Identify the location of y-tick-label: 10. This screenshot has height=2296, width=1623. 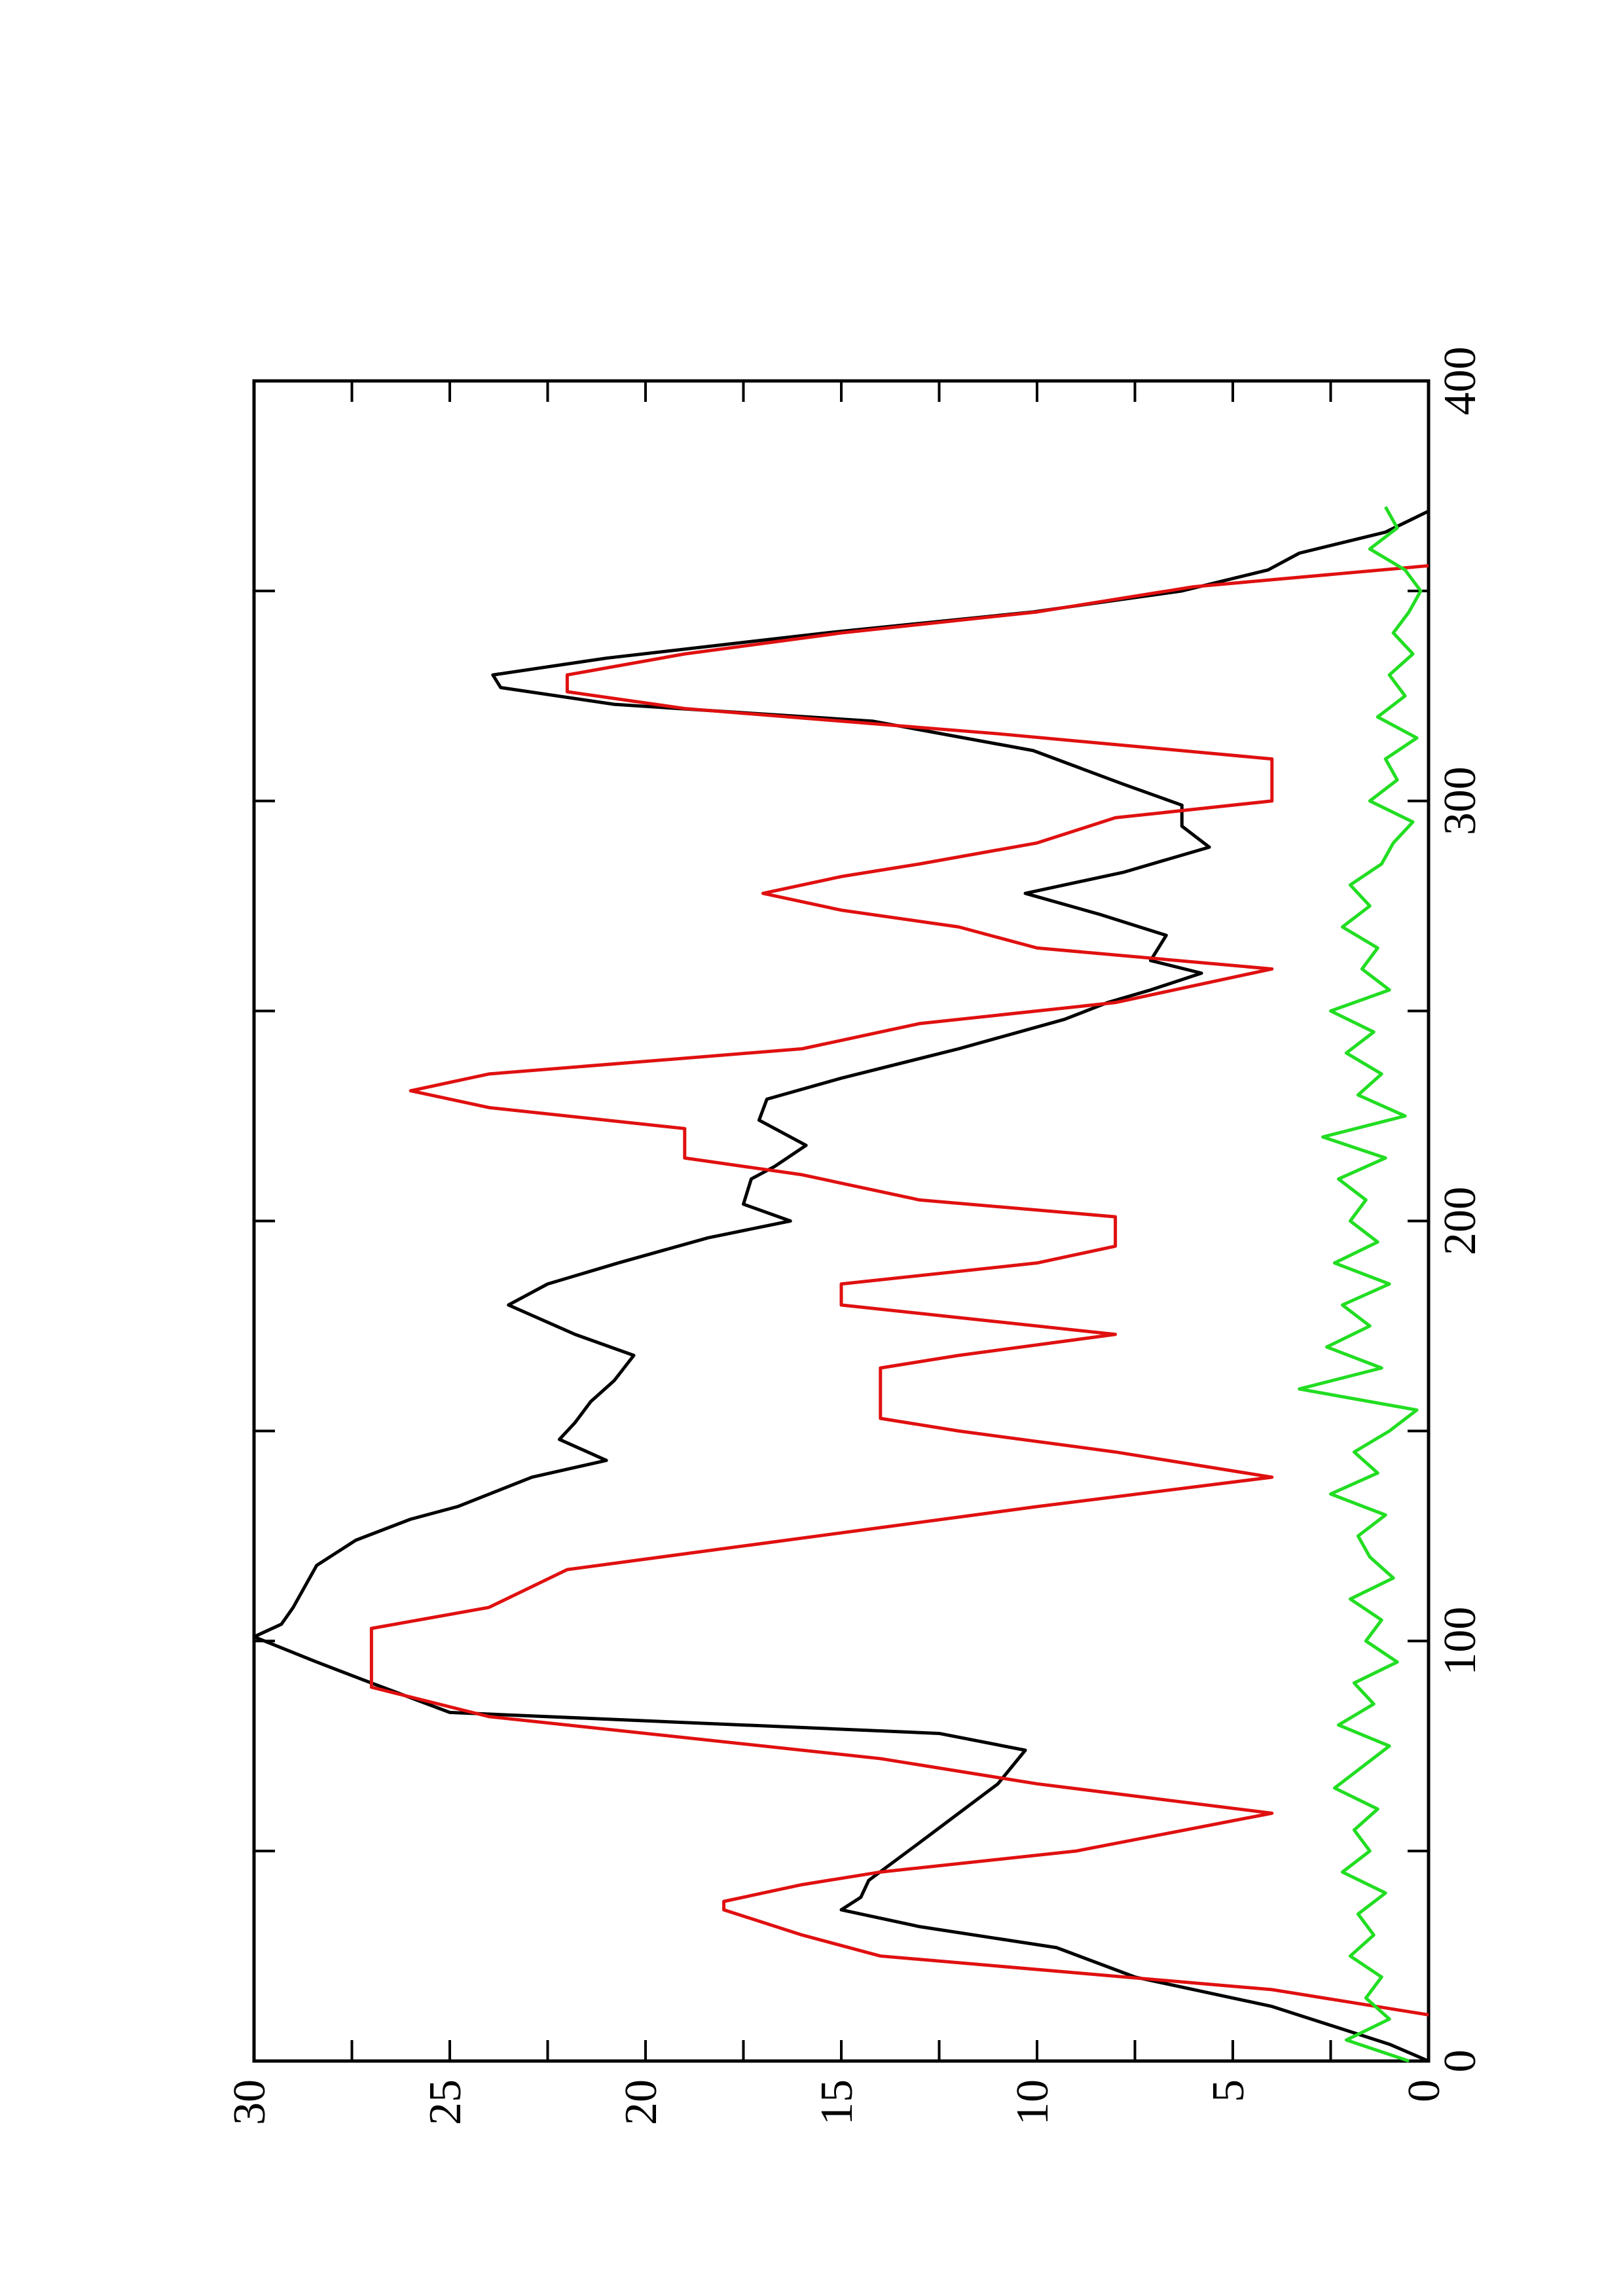
(1033, 2102).